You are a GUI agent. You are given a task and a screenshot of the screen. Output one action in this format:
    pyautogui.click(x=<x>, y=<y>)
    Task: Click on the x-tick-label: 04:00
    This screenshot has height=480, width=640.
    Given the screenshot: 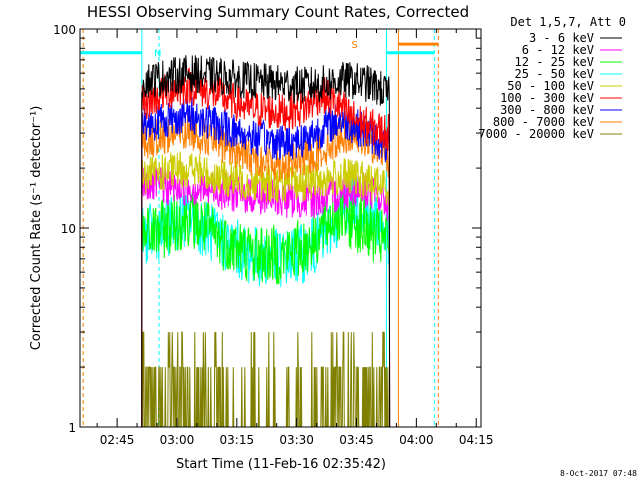 What is the action you would take?
    pyautogui.click(x=416, y=440)
    